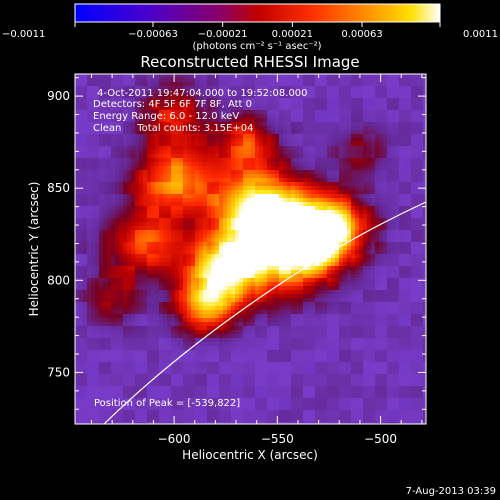  I want to click on chart-title: Reconstructed RHESSI Image, so click(249, 62).